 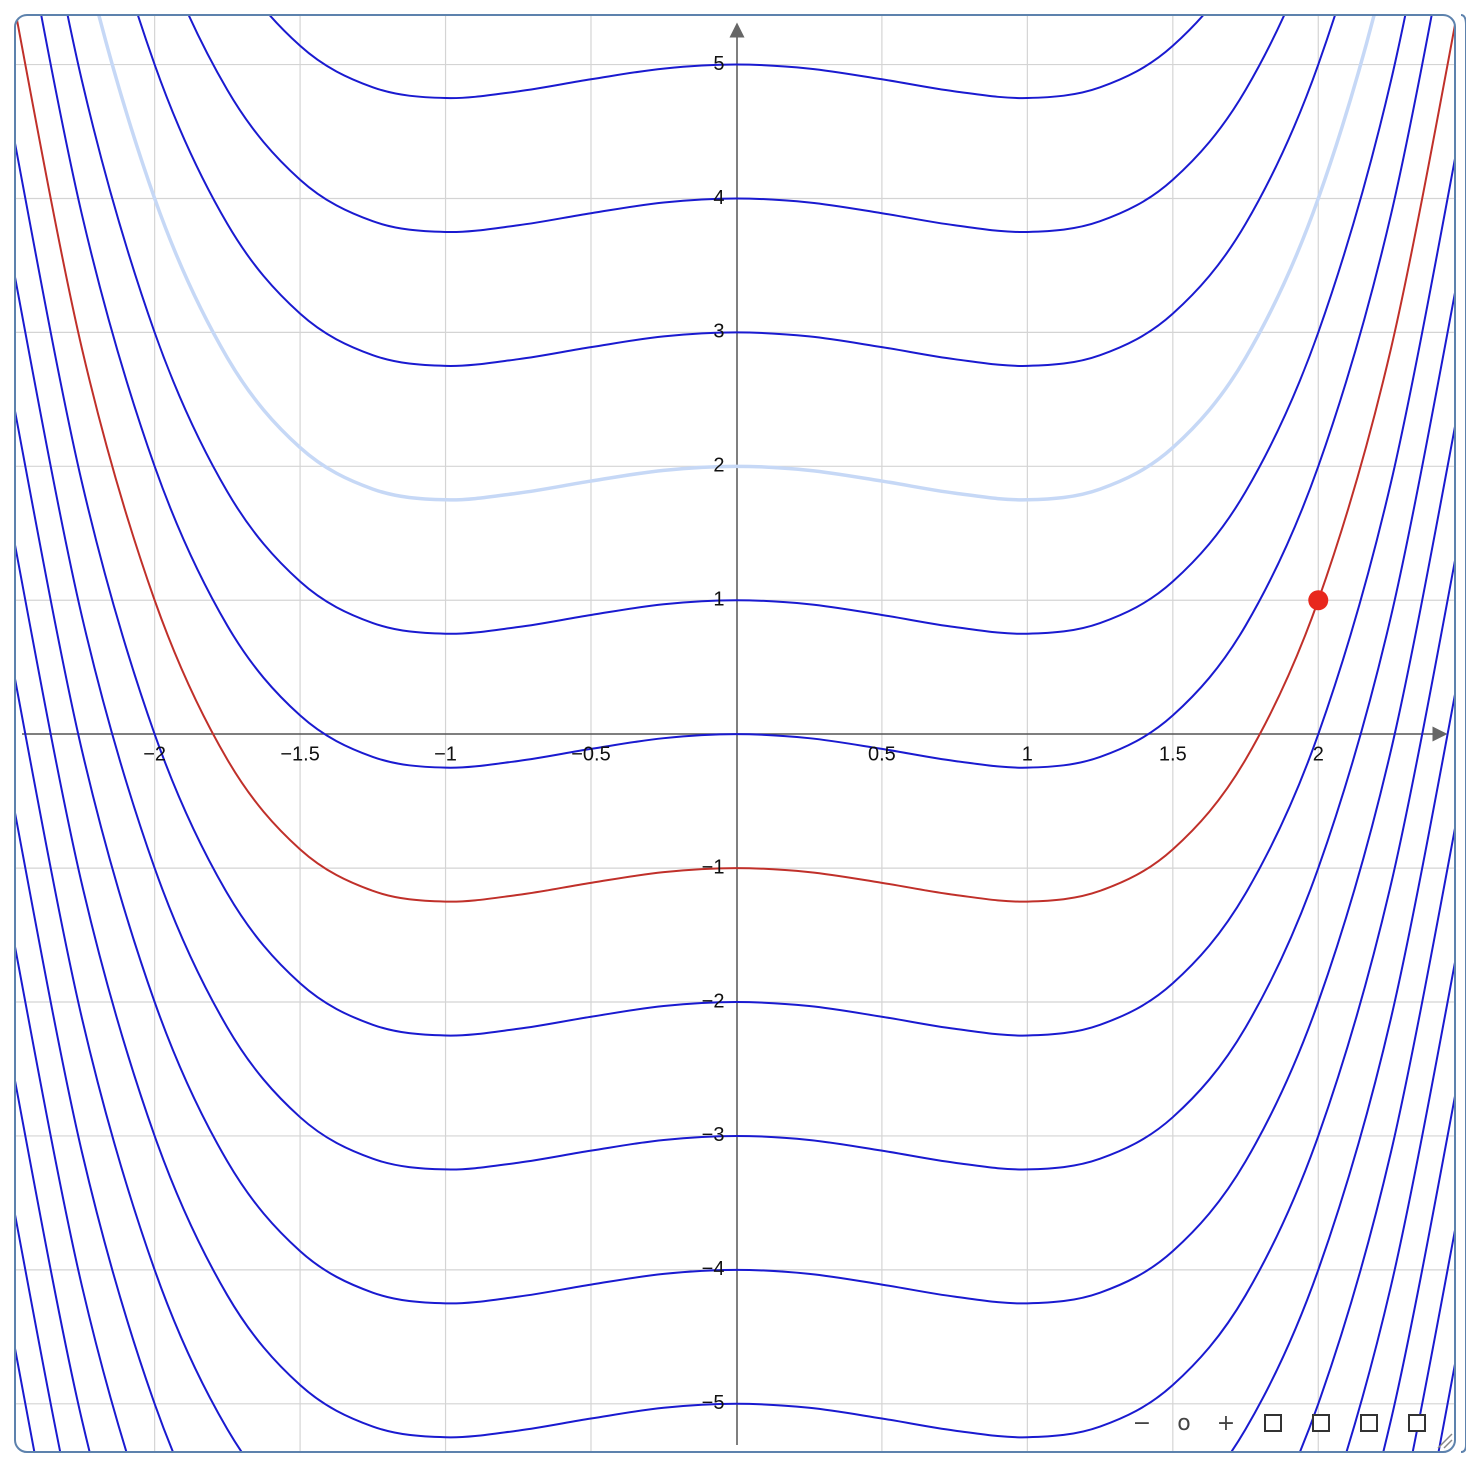 I want to click on y-tick-label: −4, so click(x=713, y=1269).